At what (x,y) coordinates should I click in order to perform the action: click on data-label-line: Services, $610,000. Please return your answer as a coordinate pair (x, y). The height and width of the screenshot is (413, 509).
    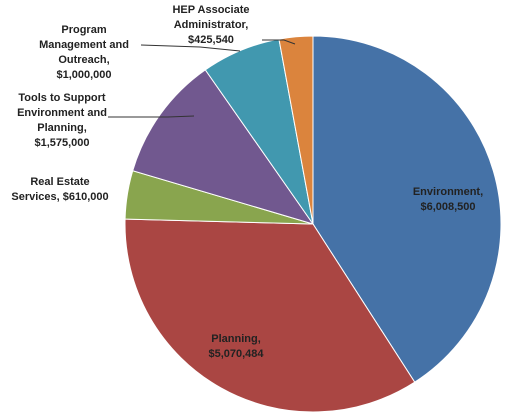
    Looking at the image, I should click on (59, 197).